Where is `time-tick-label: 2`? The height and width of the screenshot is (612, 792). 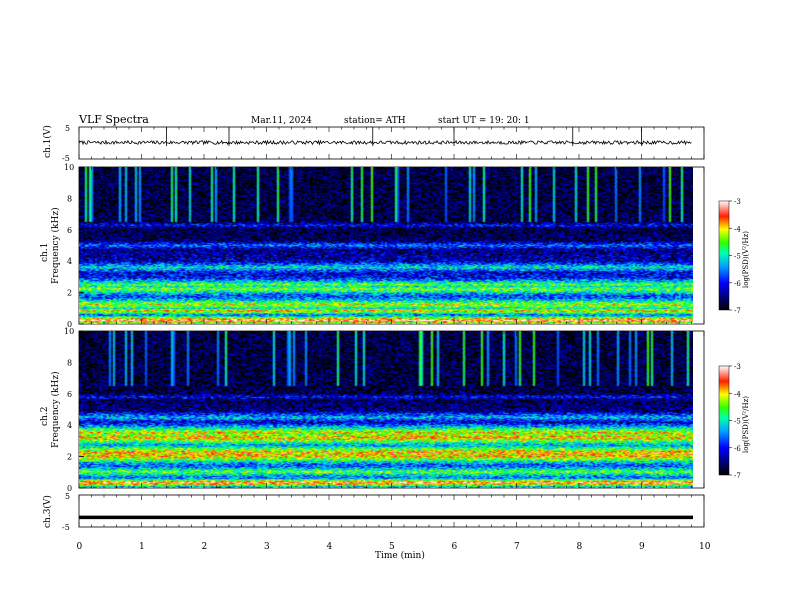 time-tick-label: 2 is located at coordinates (205, 547).